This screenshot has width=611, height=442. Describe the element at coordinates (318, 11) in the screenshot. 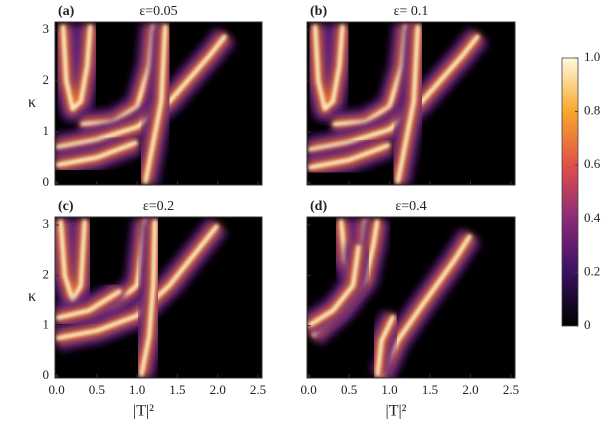

I see `panel-label: (b)` at that location.